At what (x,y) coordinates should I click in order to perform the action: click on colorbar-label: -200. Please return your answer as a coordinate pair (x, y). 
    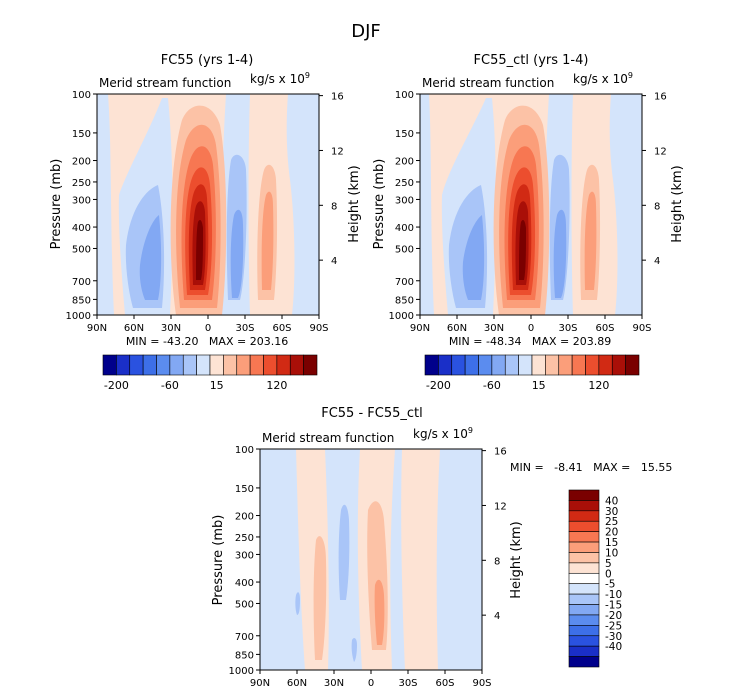
    Looking at the image, I should click on (116, 385).